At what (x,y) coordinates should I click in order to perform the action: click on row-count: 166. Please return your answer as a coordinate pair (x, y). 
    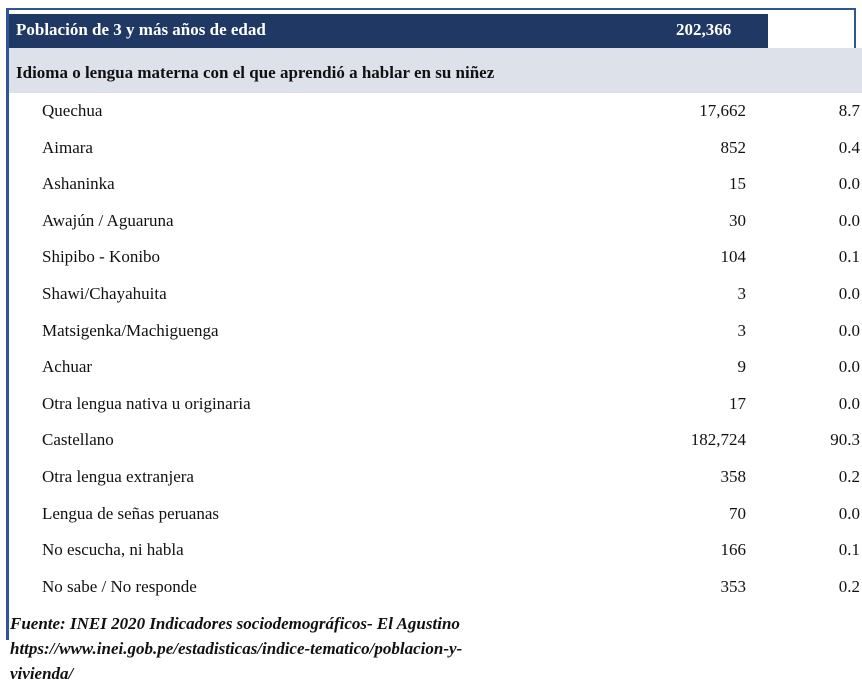
    Looking at the image, I should click on (733, 550).